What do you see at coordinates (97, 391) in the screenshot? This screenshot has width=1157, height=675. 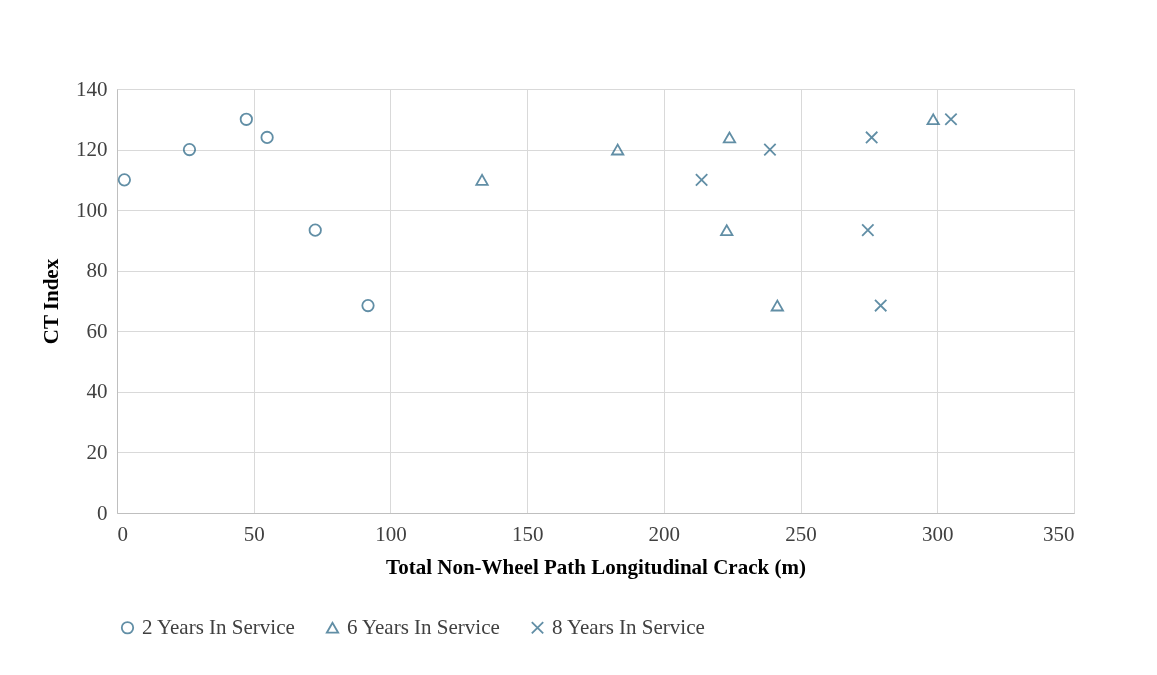 I see `y-tick-label: 40` at bounding box center [97, 391].